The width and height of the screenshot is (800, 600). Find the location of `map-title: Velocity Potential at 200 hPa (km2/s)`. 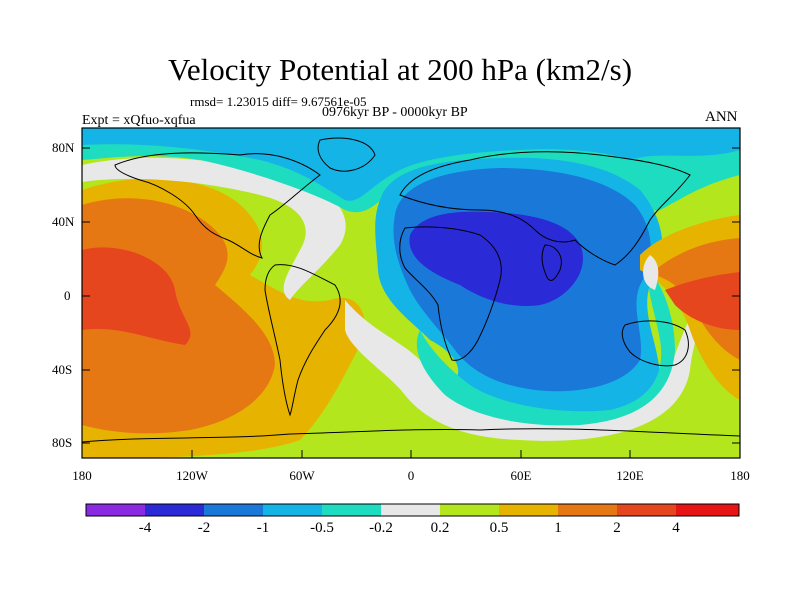

map-title: Velocity Potential at 200 hPa (km2/s) is located at coordinates (400, 69).